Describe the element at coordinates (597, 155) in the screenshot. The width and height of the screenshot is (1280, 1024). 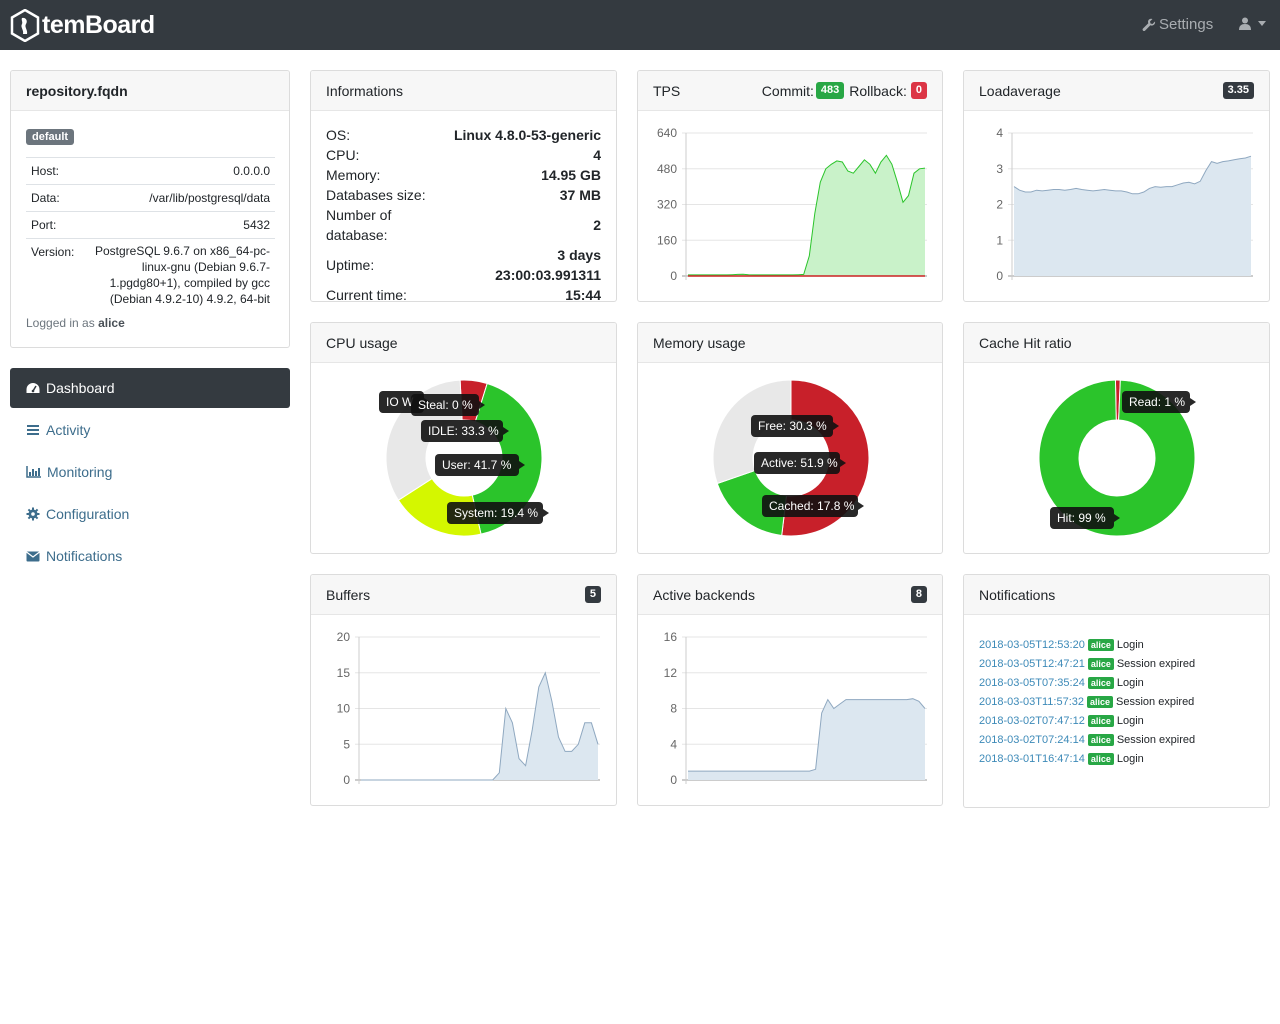
I see `cpu-value: 4` at that location.